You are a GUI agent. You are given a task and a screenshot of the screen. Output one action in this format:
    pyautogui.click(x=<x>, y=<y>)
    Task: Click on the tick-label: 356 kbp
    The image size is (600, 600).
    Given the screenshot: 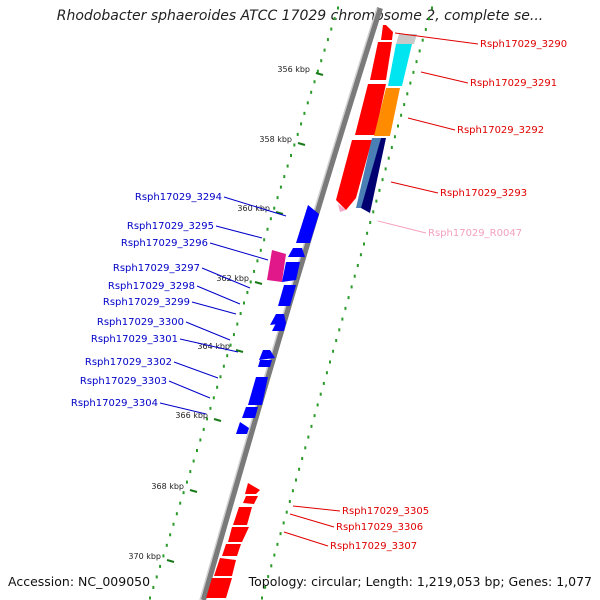 What is the action you would take?
    pyautogui.click(x=293, y=69)
    